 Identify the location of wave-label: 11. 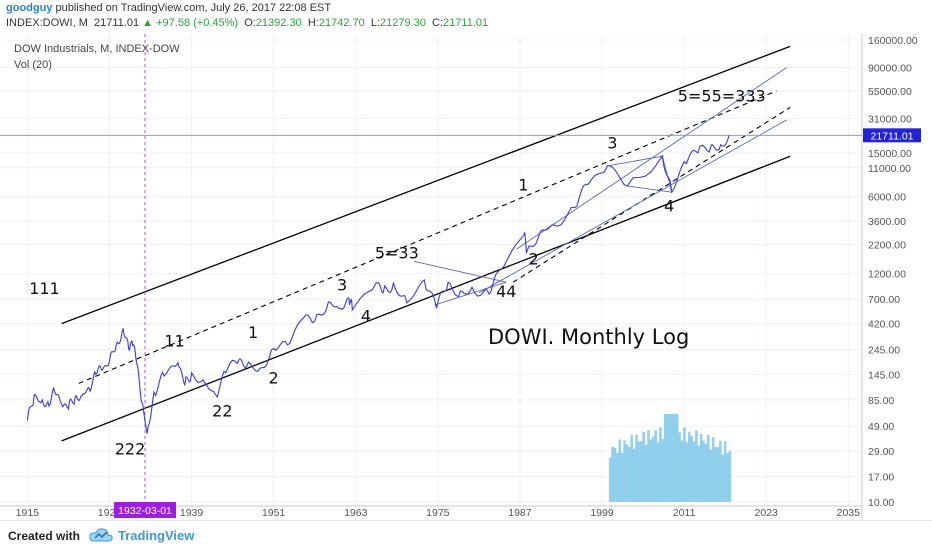
(174, 341).